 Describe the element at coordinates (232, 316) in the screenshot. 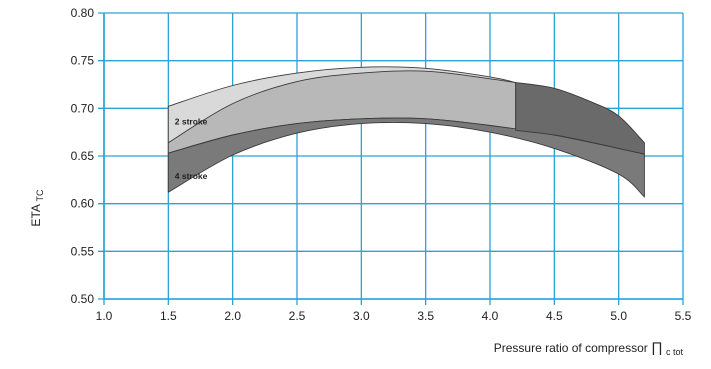

I see `x-tick-label: 2.0` at that location.